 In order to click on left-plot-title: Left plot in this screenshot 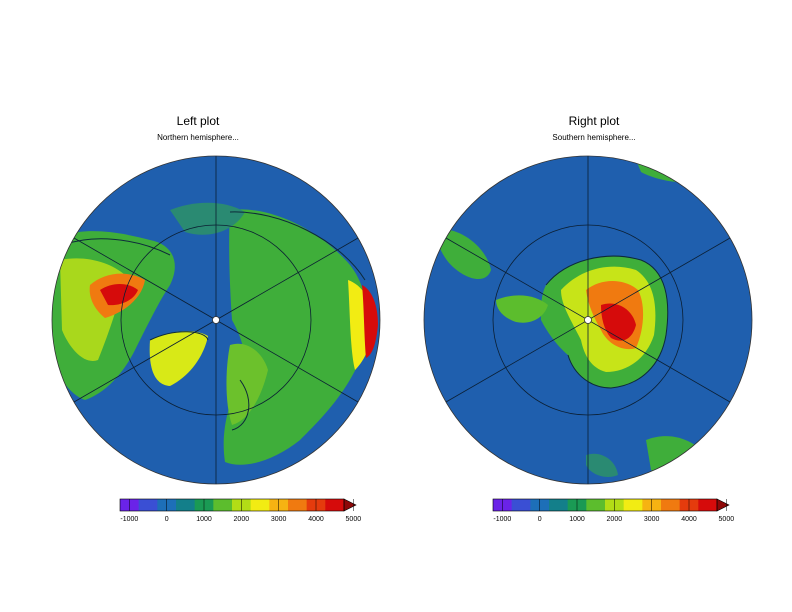, I will do `click(198, 121)`.